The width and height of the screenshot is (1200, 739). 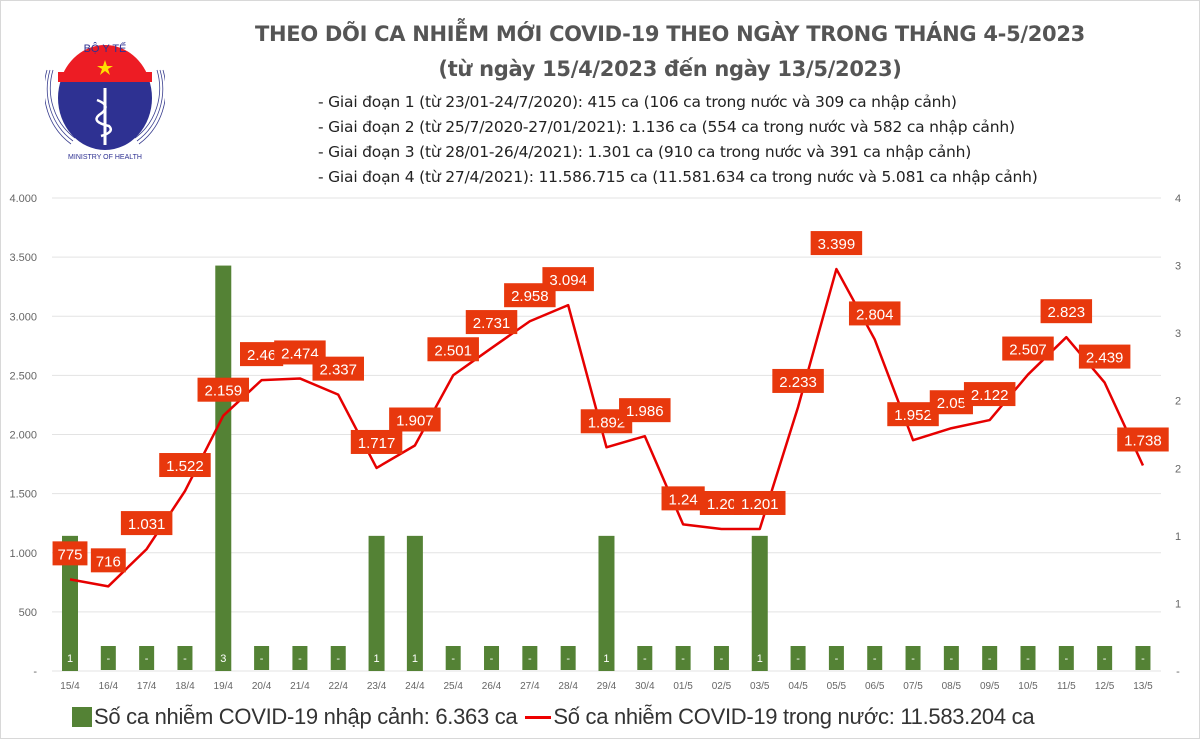 I want to click on line-data-label: 3.399, so click(x=837, y=244).